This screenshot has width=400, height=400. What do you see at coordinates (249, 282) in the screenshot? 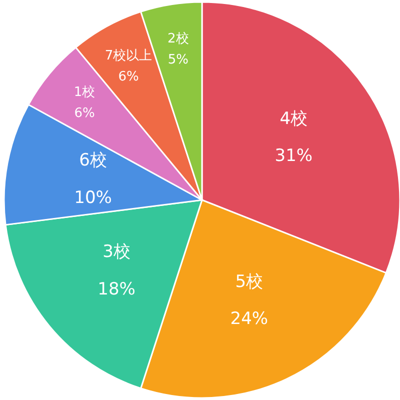
I see `slice-label: 5校` at bounding box center [249, 282].